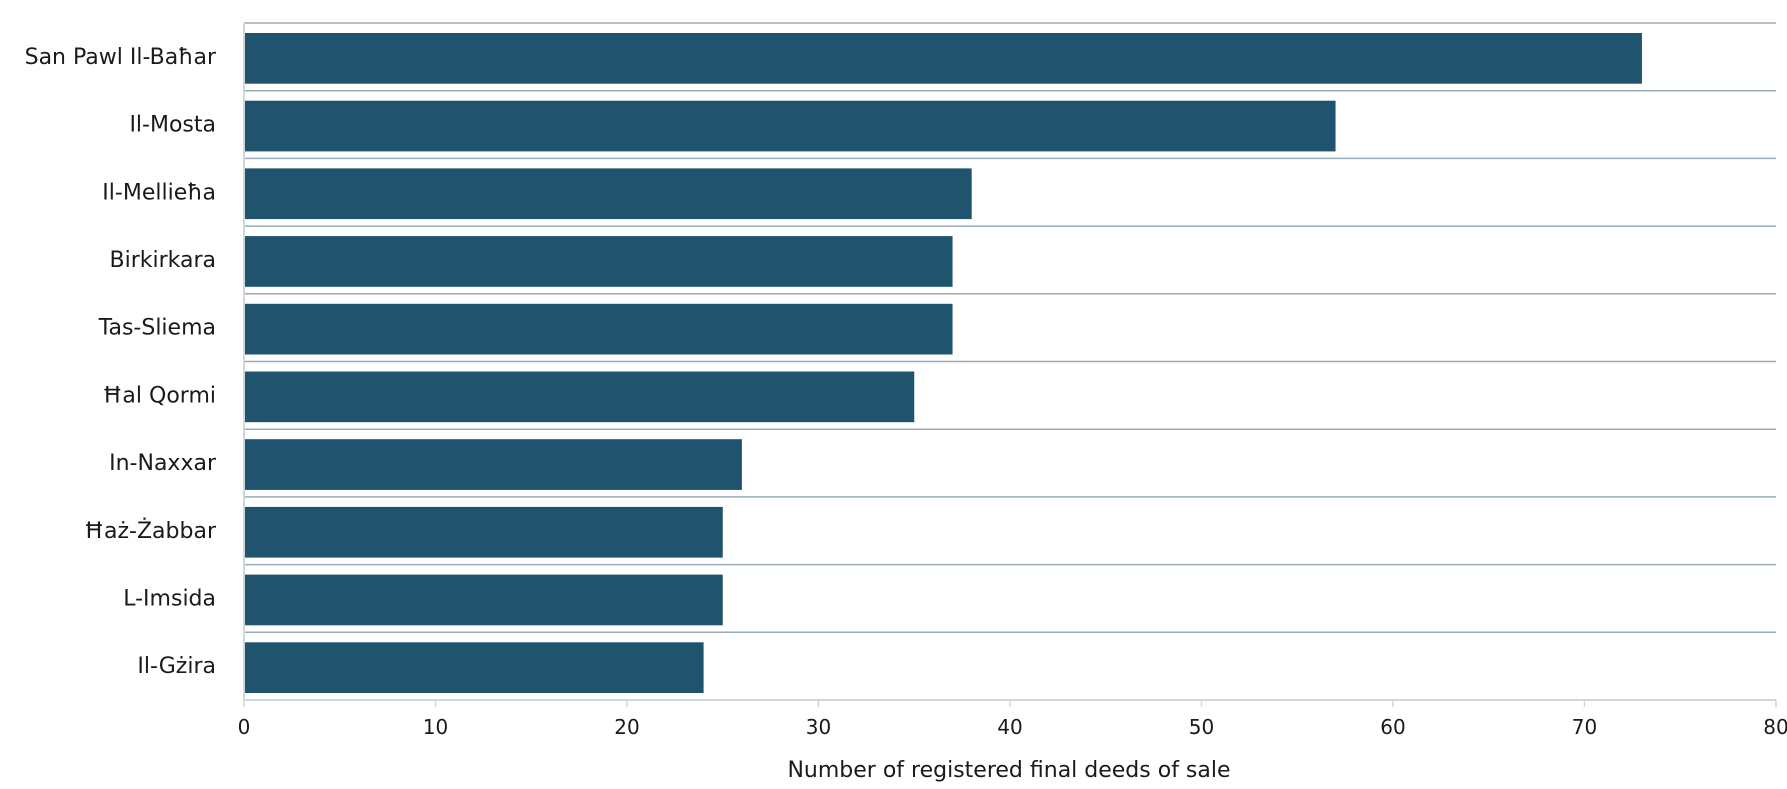  I want to click on x-tick-label: 70, so click(1584, 727).